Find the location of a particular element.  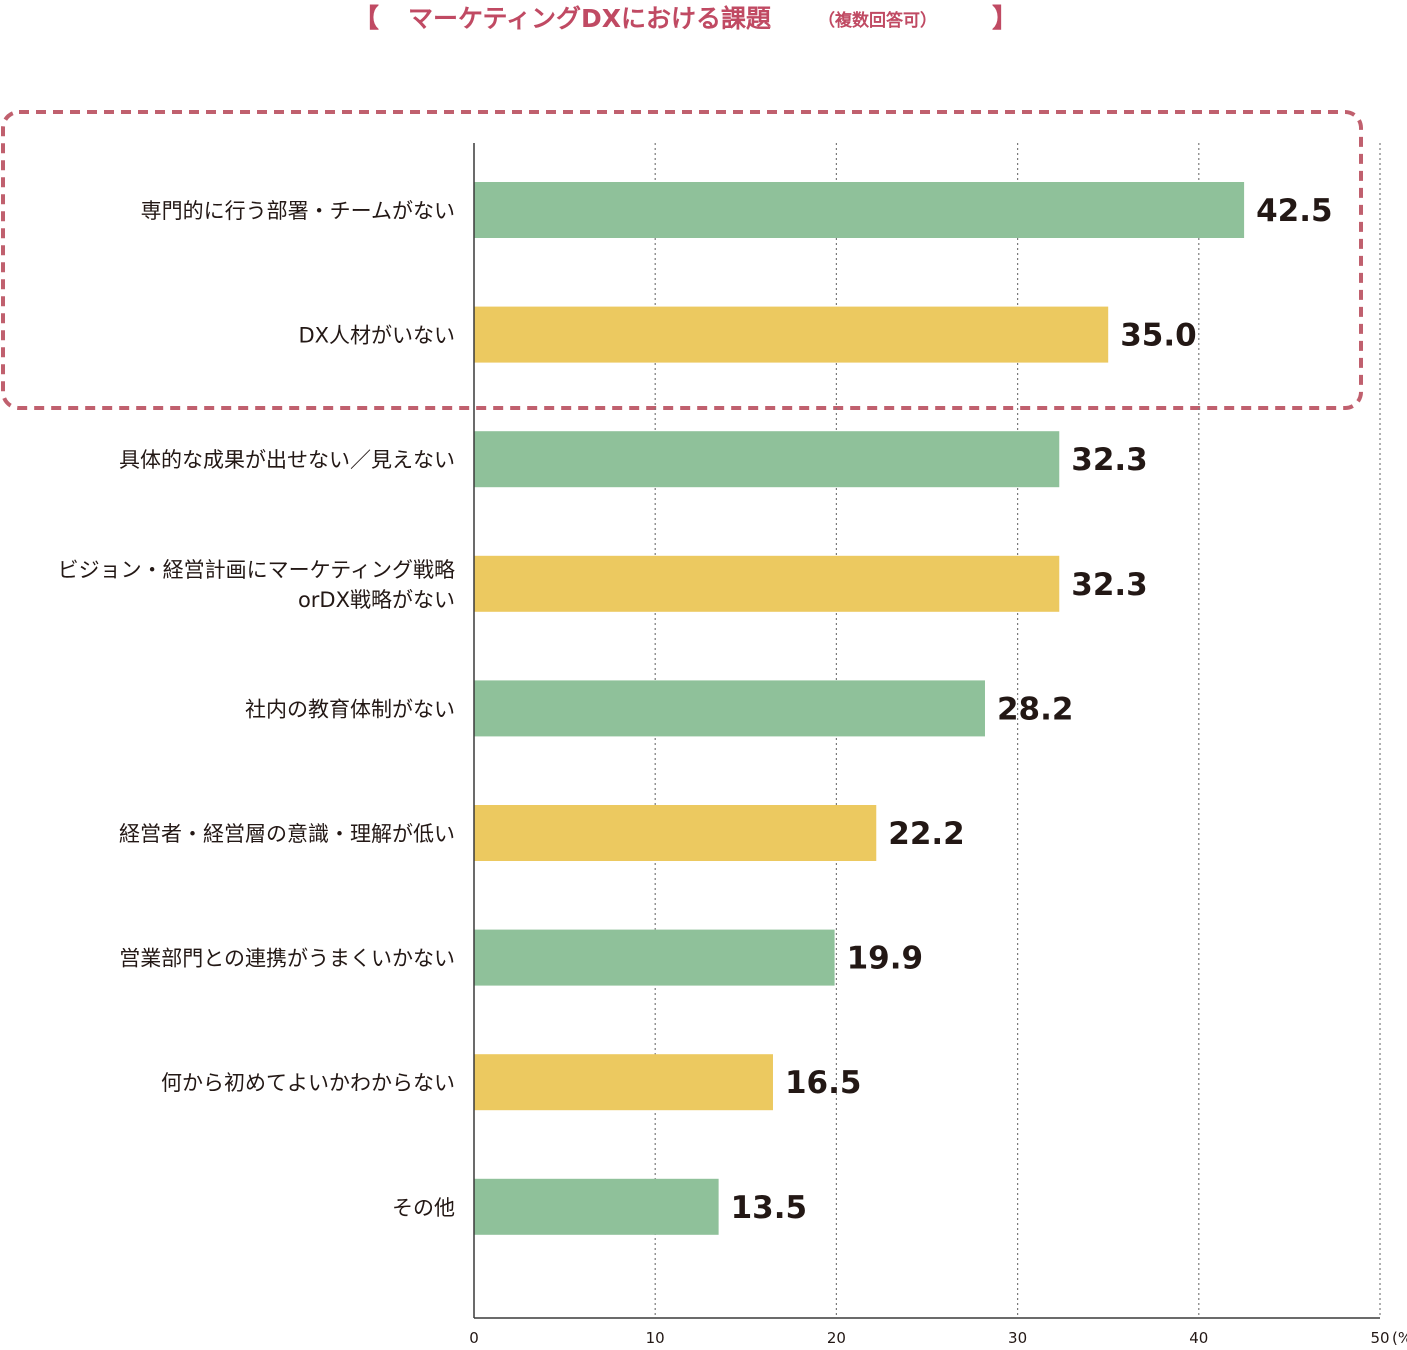

value-label-8: 13.5 is located at coordinates (769, 1208).